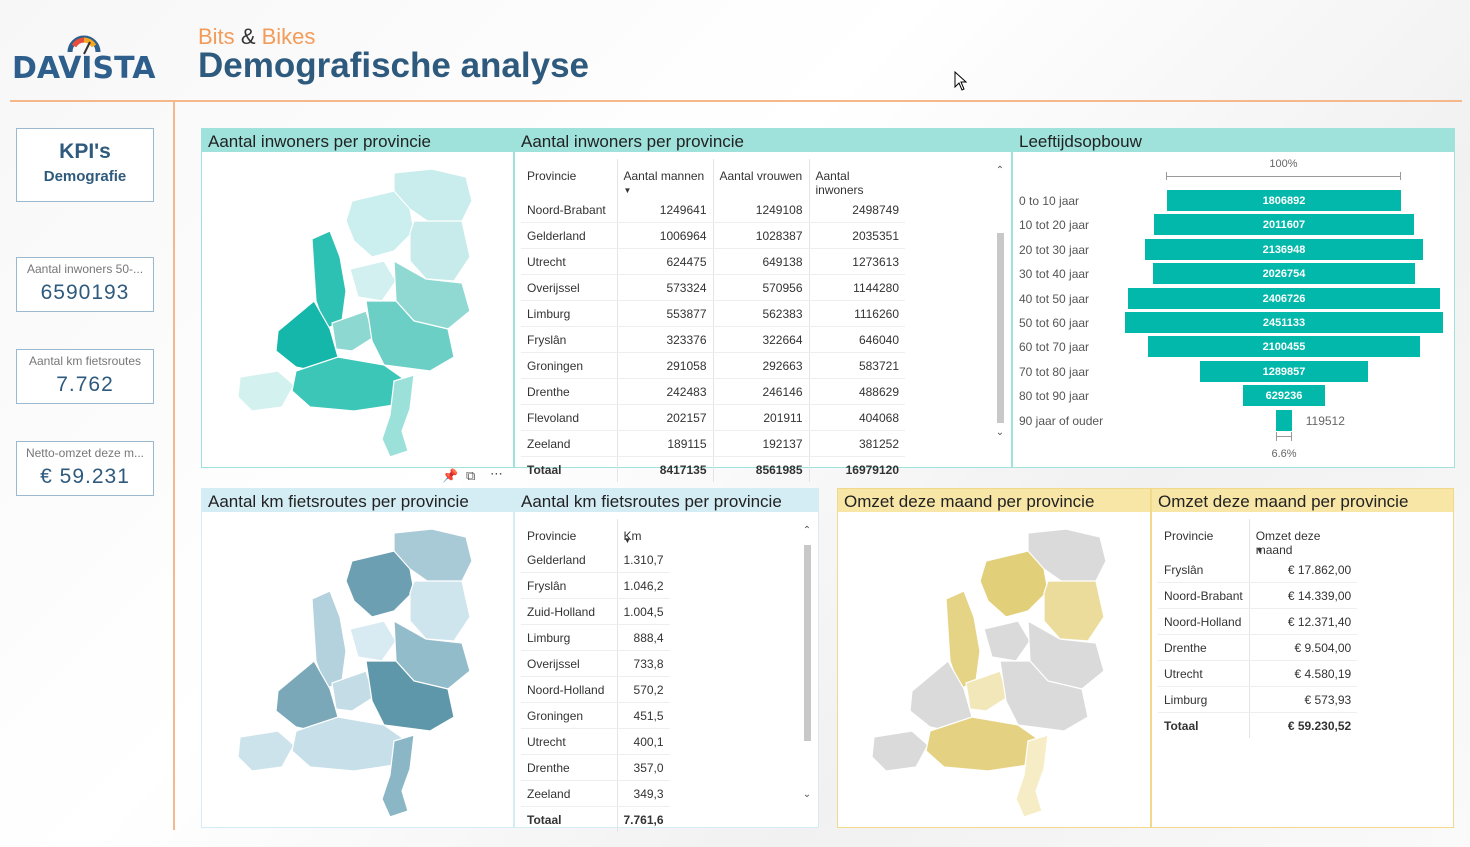 The width and height of the screenshot is (1470, 847). I want to click on table-row: Drenthe 242483 246146 488629, so click(713, 391).